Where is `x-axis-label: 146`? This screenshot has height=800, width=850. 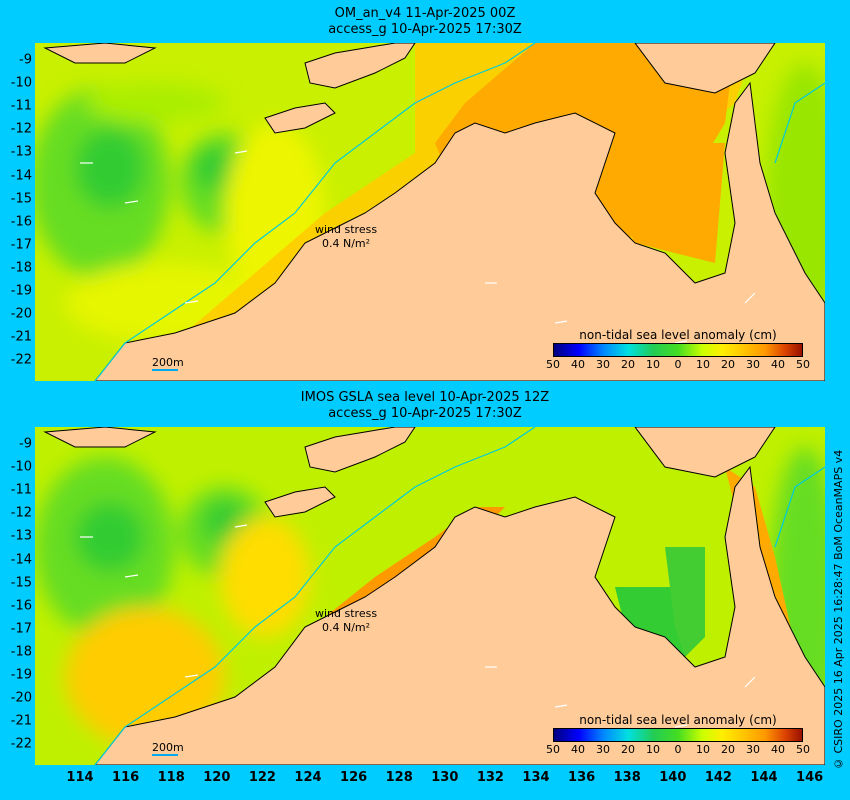
x-axis-label: 146 is located at coordinates (810, 777).